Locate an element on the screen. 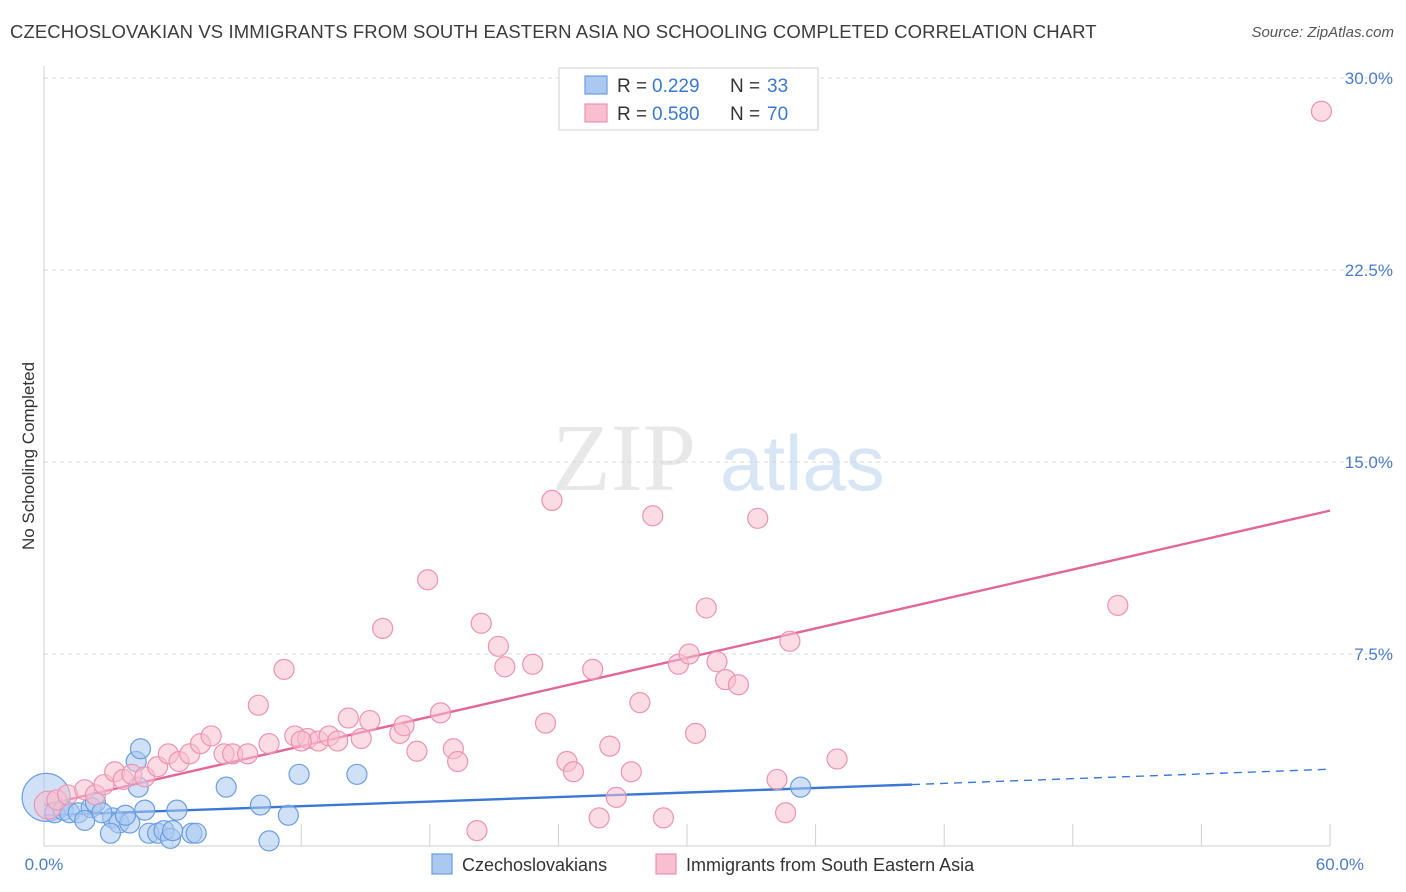 The height and width of the screenshot is (892, 1406). watermark-atlas: atlas is located at coordinates (802, 463).